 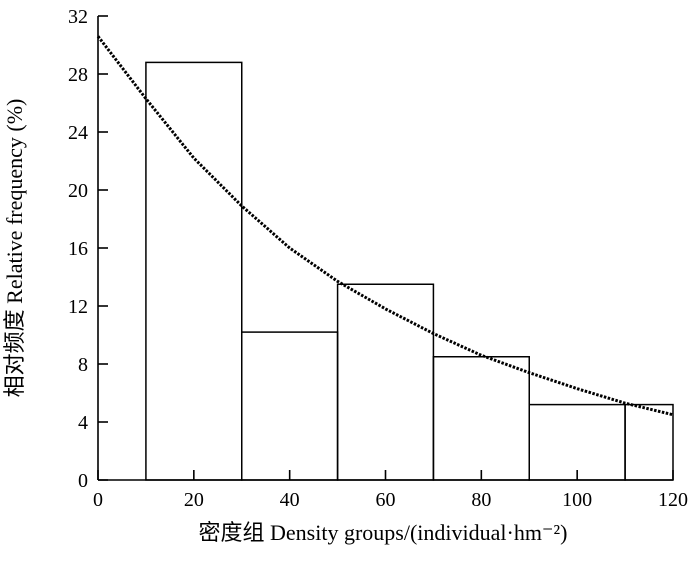 What do you see at coordinates (577, 500) in the screenshot?
I see `x-tick-label-100: 100` at bounding box center [577, 500].